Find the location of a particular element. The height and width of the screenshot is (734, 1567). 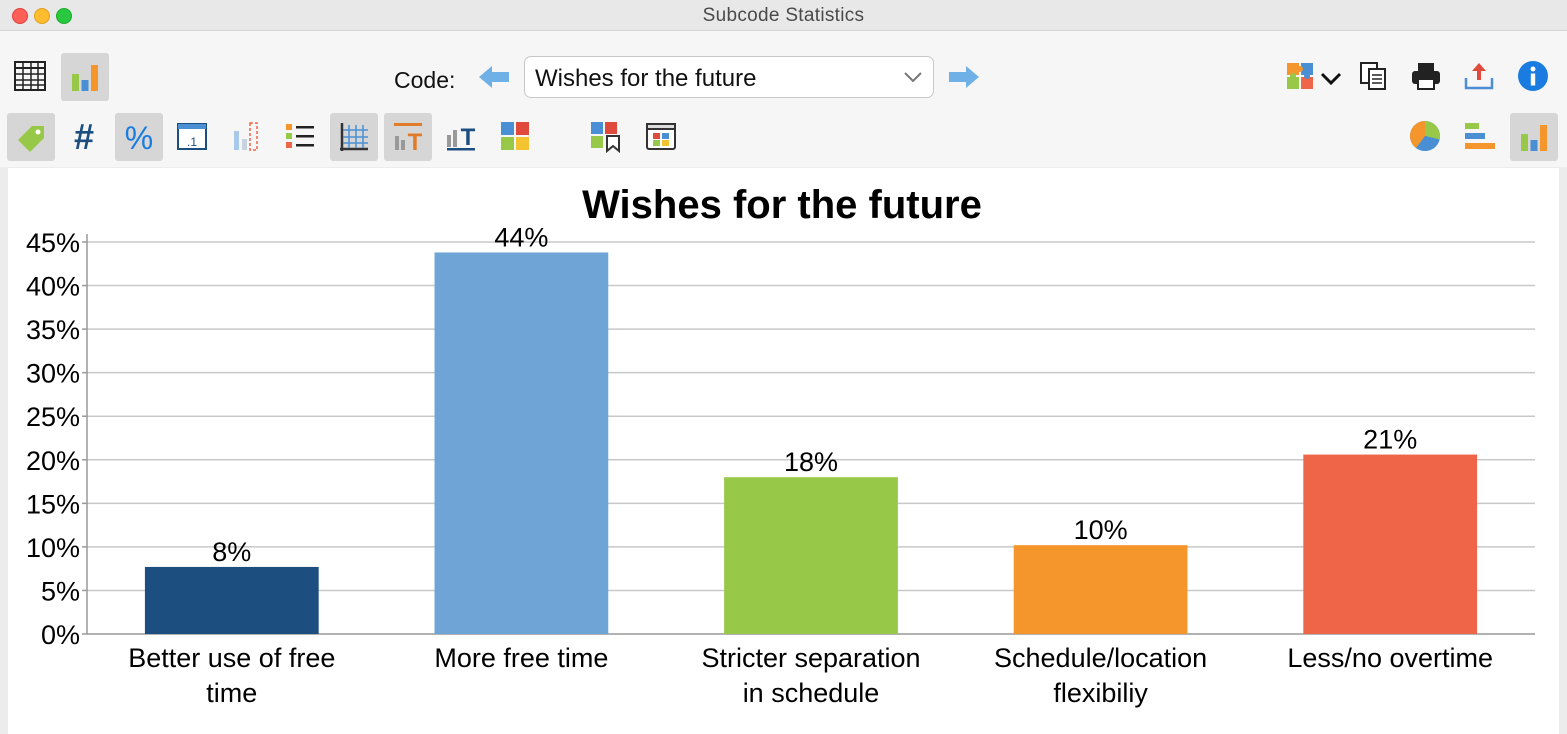

horizontal-bar-icon is located at coordinates (1480, 136).